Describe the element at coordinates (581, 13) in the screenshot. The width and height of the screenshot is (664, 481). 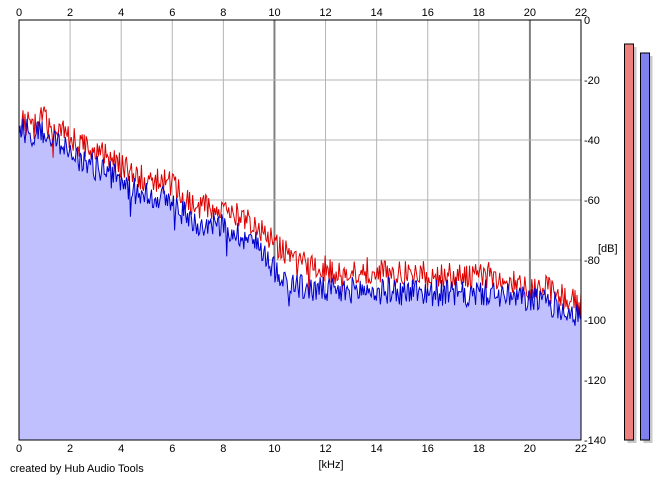
I see `x-tick-label-top: 22` at that location.